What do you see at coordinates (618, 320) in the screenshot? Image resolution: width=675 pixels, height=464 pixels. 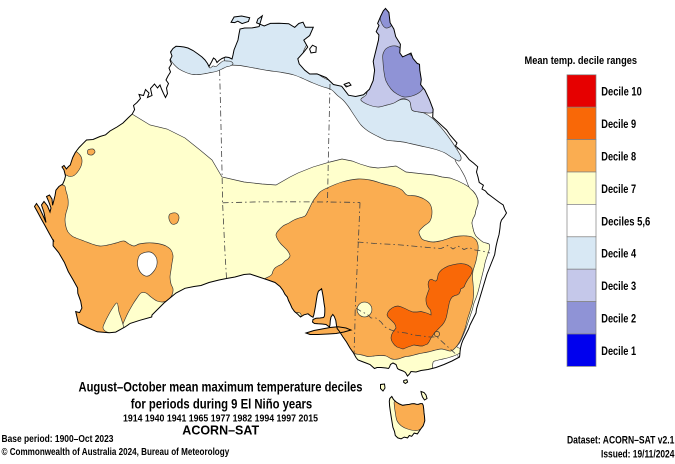 I see `svg-text: Decile 2` at bounding box center [618, 320].